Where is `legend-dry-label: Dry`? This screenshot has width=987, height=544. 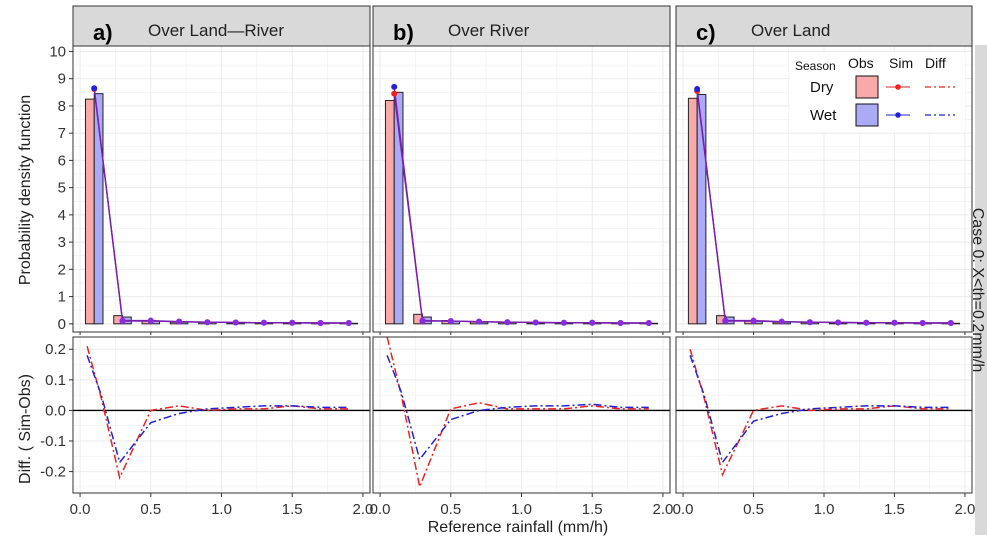
legend-dry-label: Dry is located at coordinates (822, 87).